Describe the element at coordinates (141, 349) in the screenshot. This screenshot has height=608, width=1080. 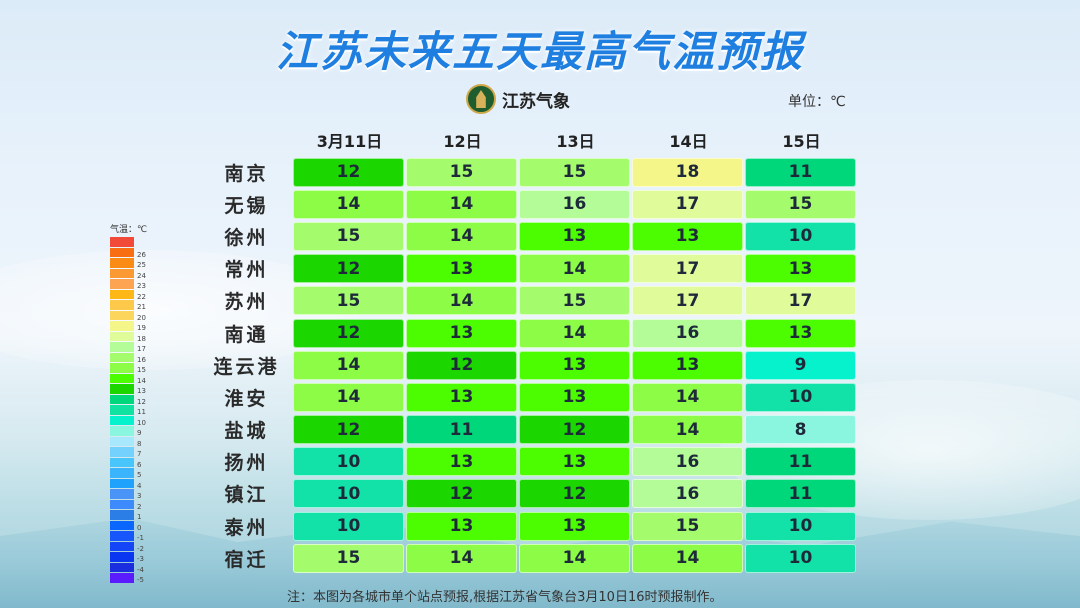
I see `legend-label: 17` at that location.